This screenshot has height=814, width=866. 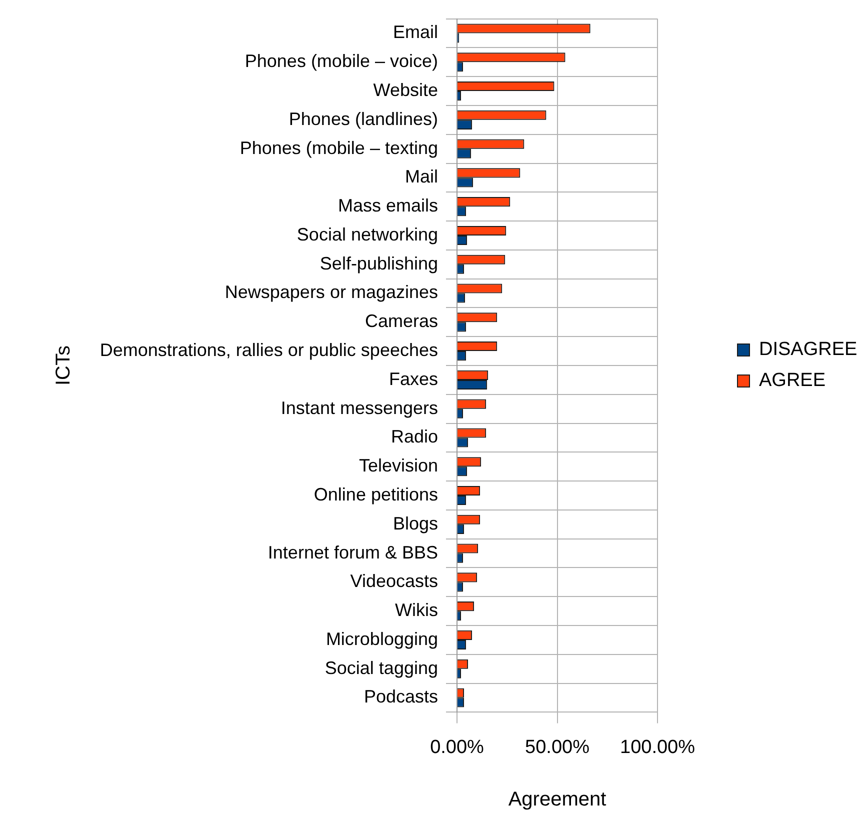 What do you see at coordinates (415, 523) in the screenshot?
I see `y-tick-label: Blogs` at bounding box center [415, 523].